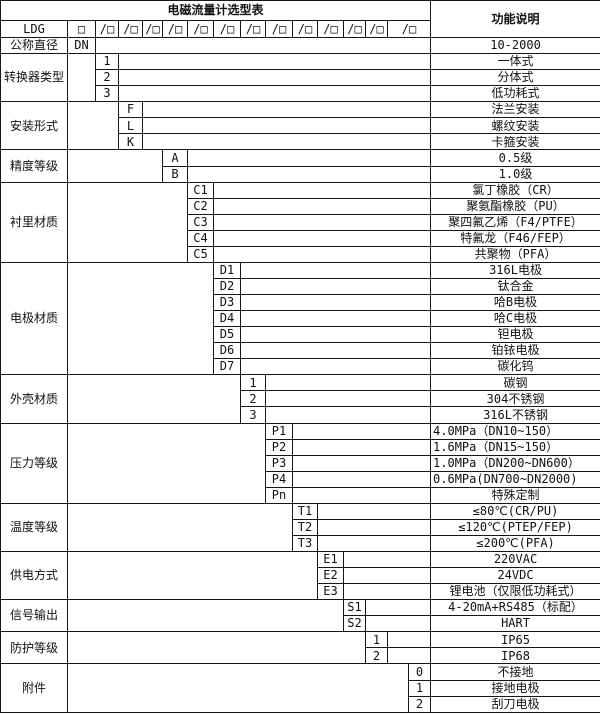  I want to click on code-cell: A, so click(175, 158).